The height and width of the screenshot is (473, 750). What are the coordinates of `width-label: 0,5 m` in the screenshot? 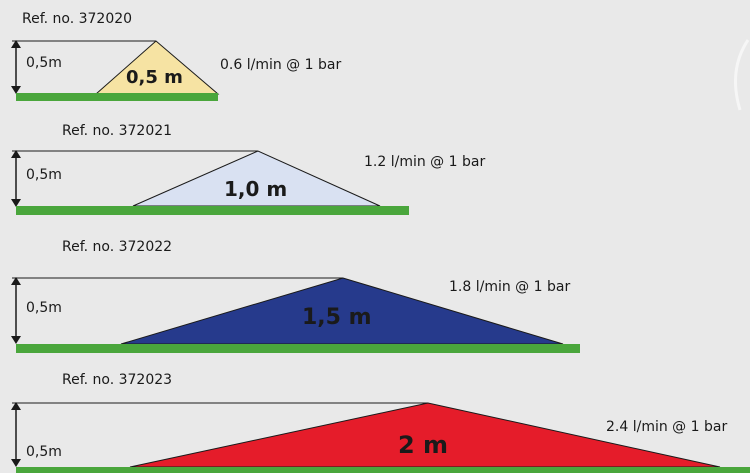 It's located at (154, 77).